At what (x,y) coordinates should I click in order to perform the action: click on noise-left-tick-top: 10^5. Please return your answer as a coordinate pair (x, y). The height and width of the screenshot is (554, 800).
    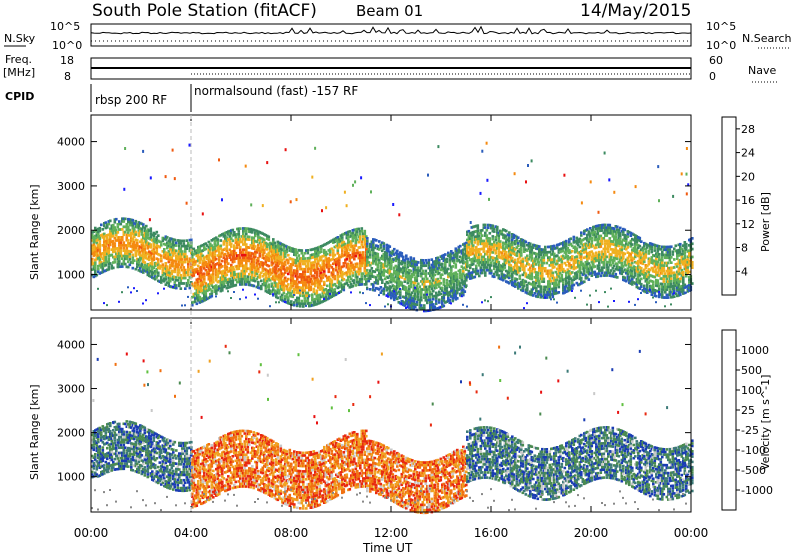
    Looking at the image, I should click on (65, 26).